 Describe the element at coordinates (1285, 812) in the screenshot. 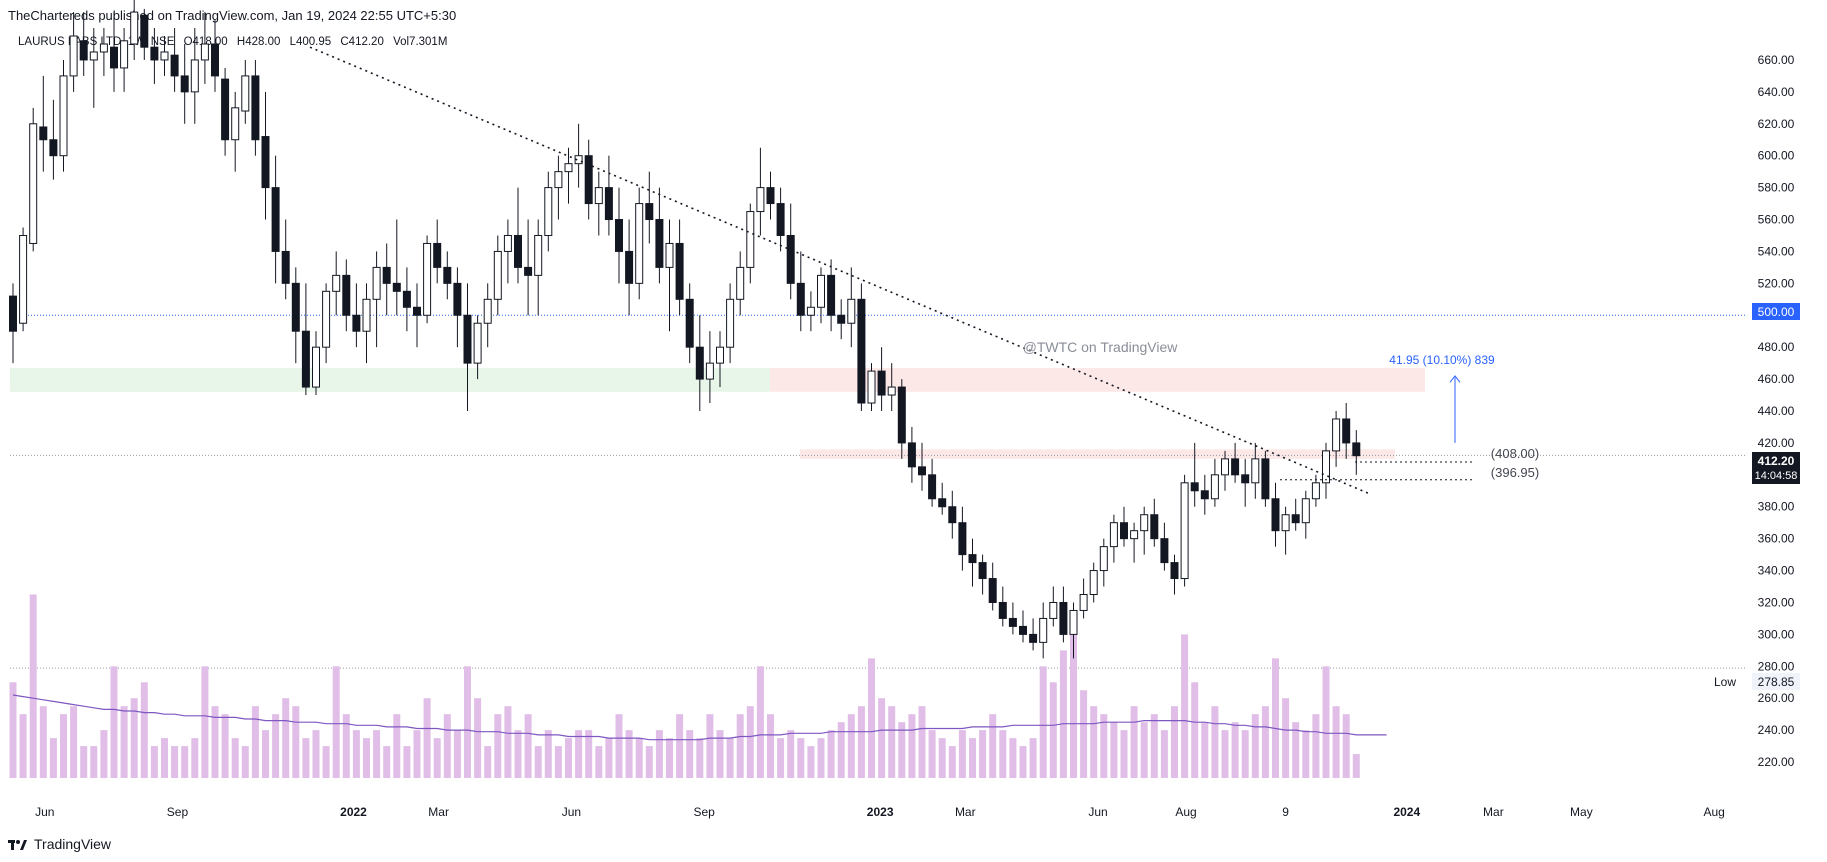

I see `x-tick-label: 9` at that location.